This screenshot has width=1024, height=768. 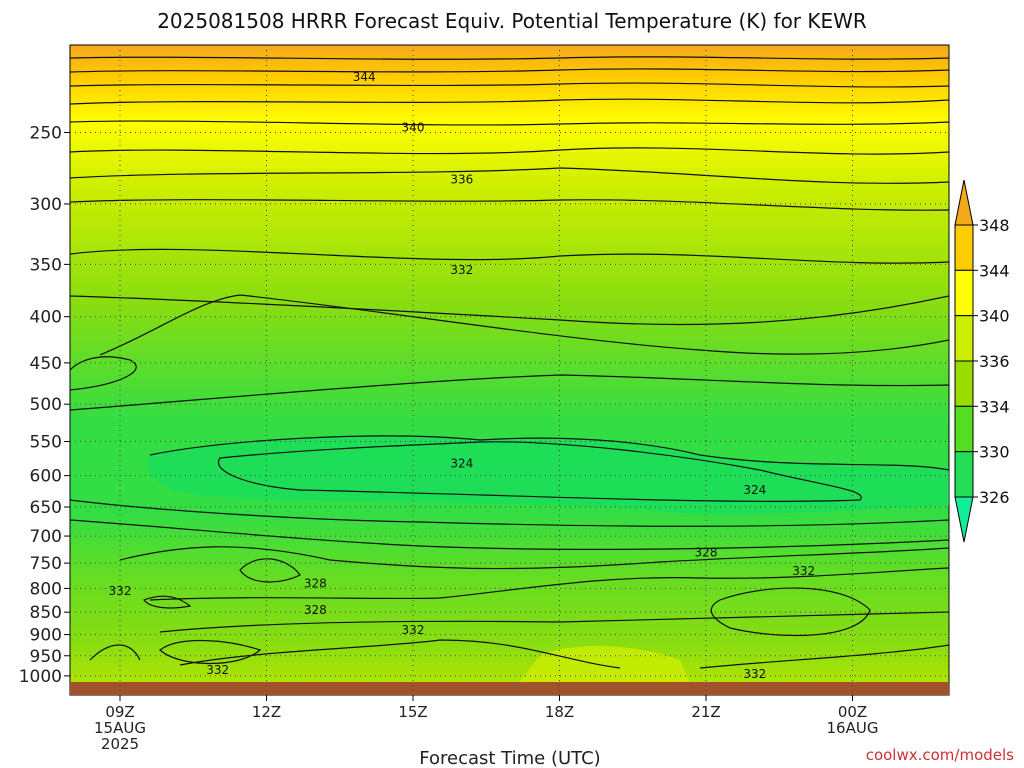 I want to click on y-tick-label: 500, so click(x=46, y=405).